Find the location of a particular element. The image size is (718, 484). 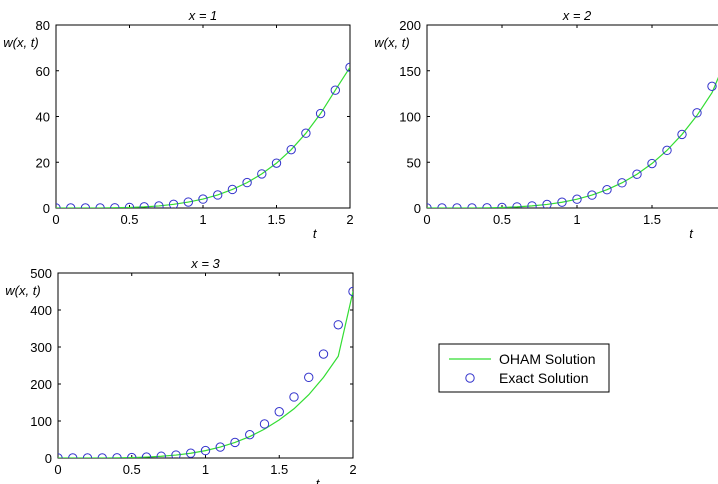

y-tick-label: 150 is located at coordinates (410, 71).